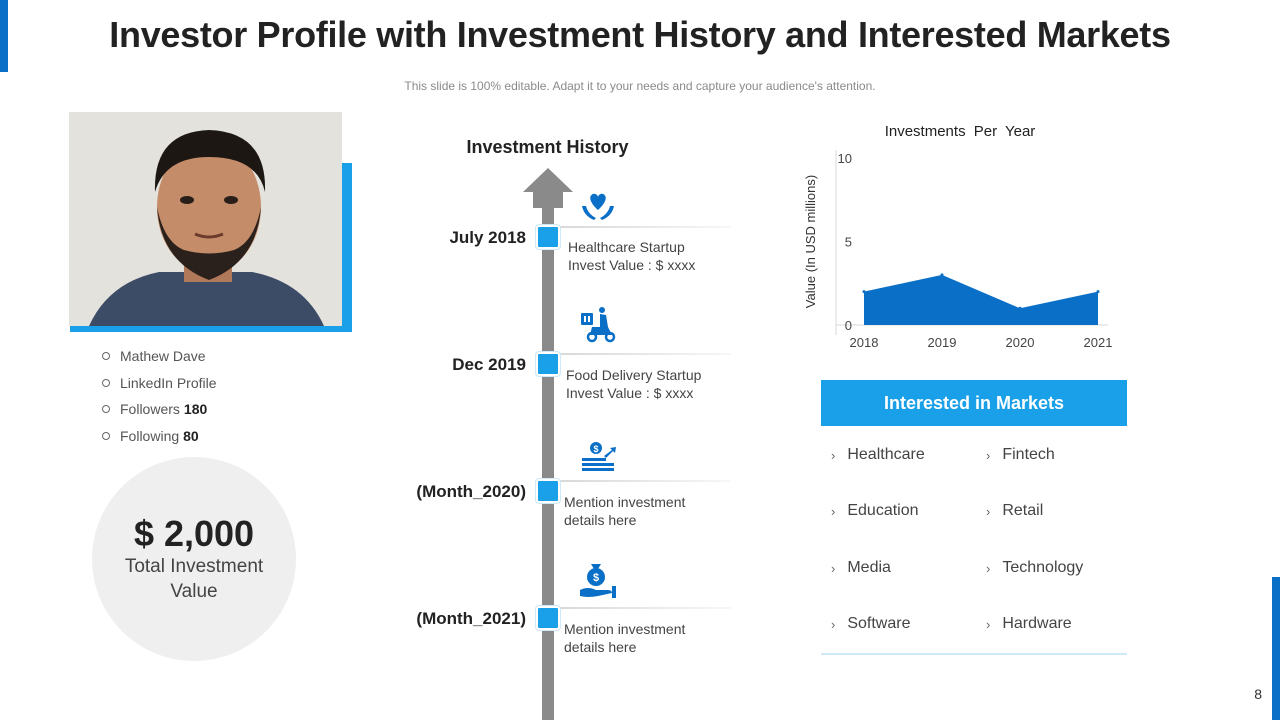 The image size is (1280, 720). What do you see at coordinates (1037, 623) in the screenshot?
I see `market-label: Hardware` at bounding box center [1037, 623].